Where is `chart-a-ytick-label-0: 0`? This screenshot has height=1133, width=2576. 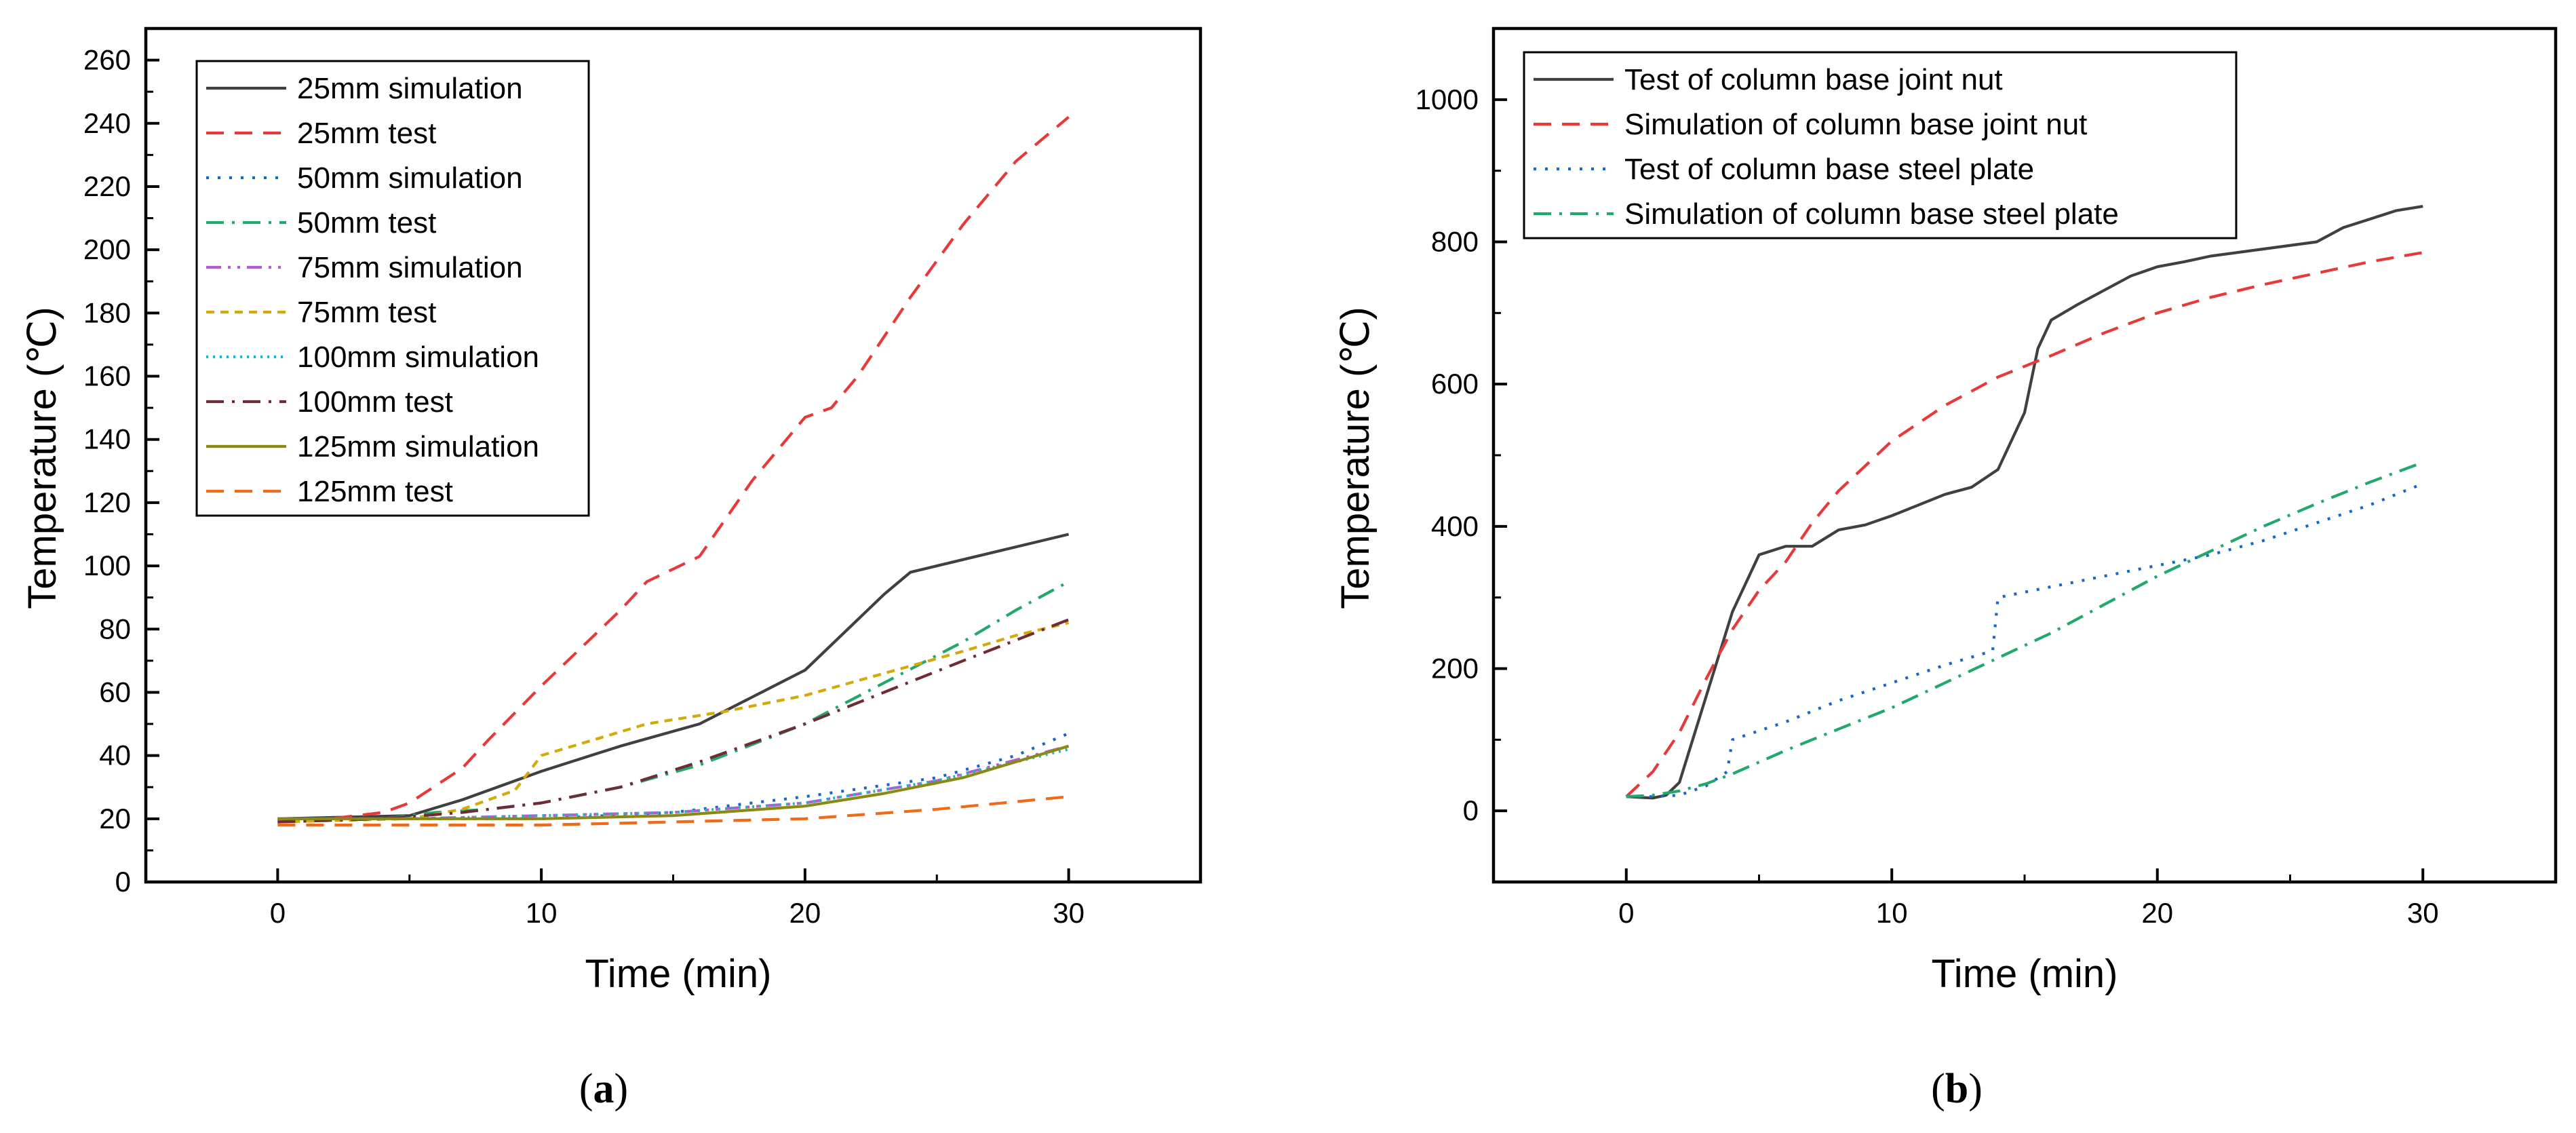 chart-a-ytick-label-0: 0 is located at coordinates (123, 882).